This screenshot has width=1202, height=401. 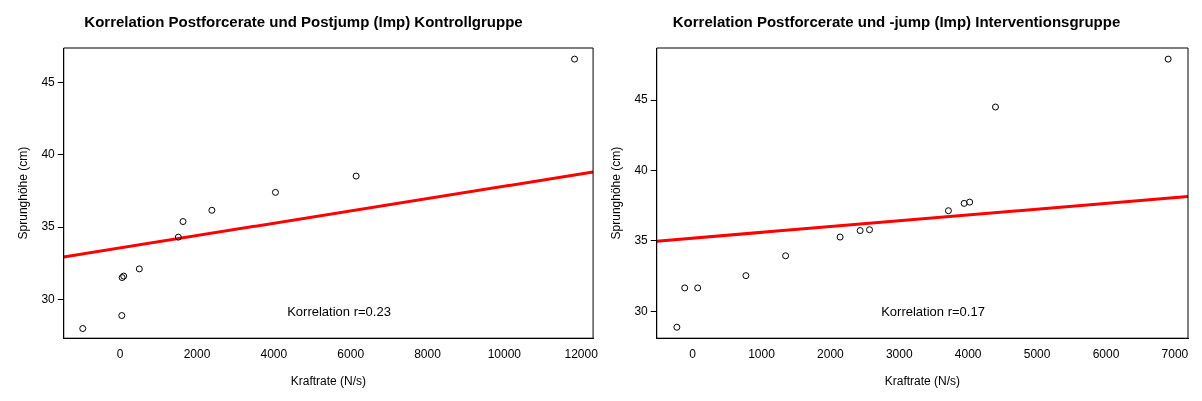 What do you see at coordinates (504, 353) in the screenshot?
I see `x-tick-label: 10000` at bounding box center [504, 353].